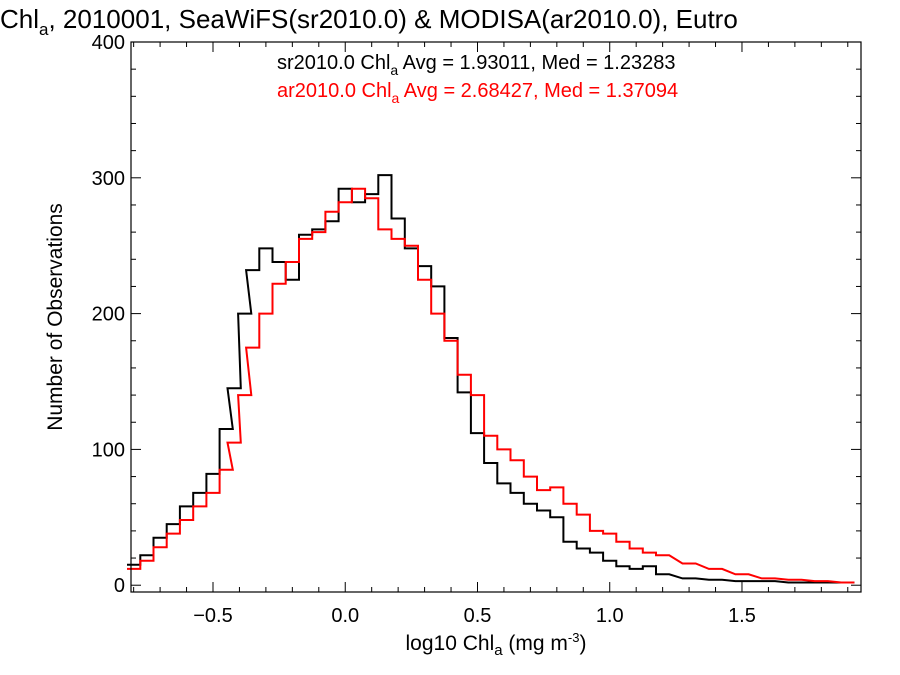  Describe the element at coordinates (498, 650) in the screenshot. I see `x-axis-label-sub: a` at that location.